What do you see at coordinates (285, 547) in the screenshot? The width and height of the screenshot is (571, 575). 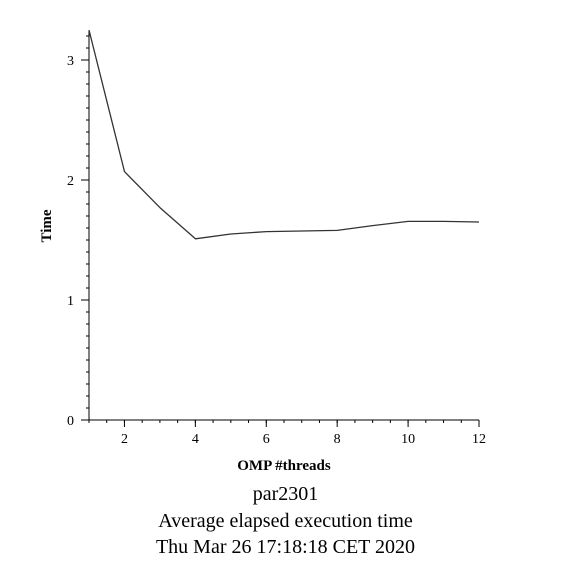 I see `caption-timestamp: Thu Mar 26 17:18:18 CET 2020` at bounding box center [285, 547].